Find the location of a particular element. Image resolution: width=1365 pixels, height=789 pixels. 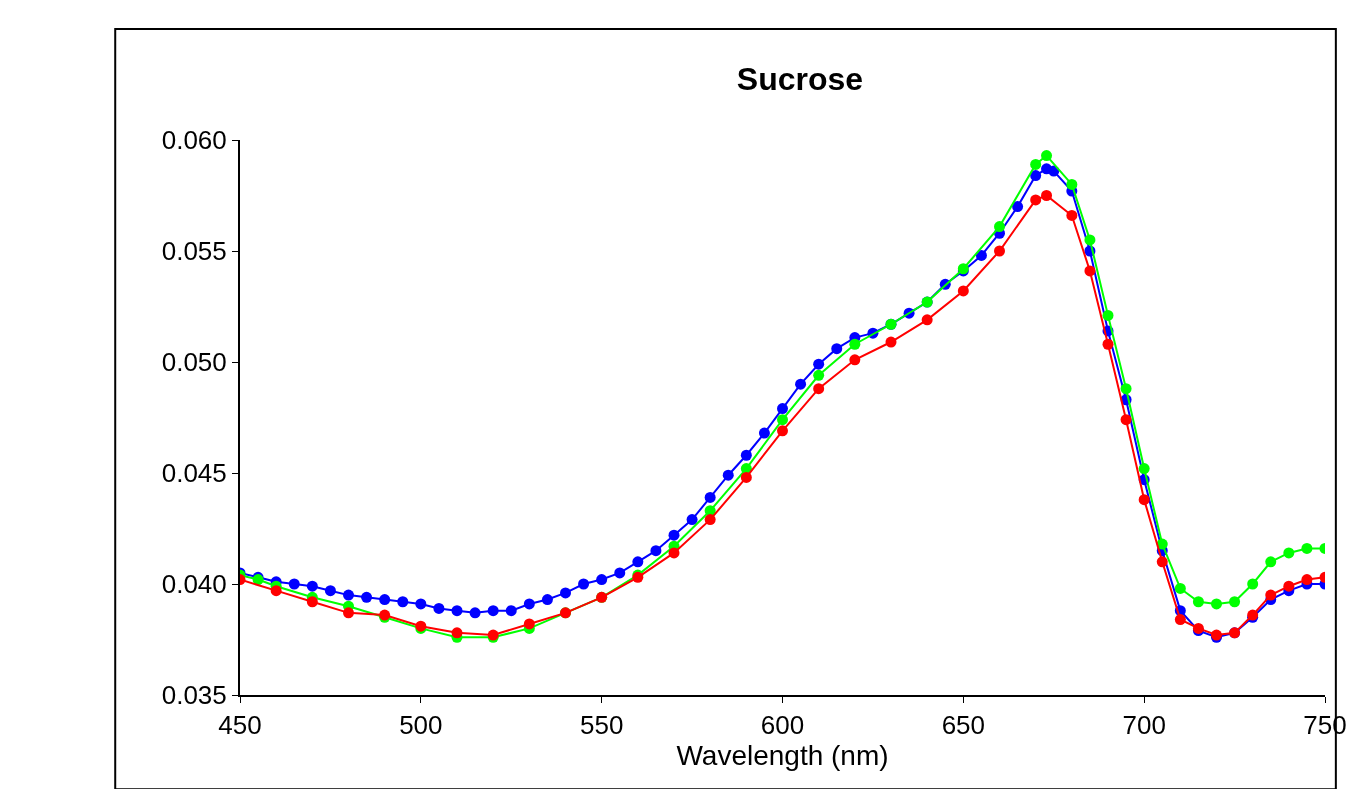

y-tick-label: 0.045 is located at coordinates (194, 473).